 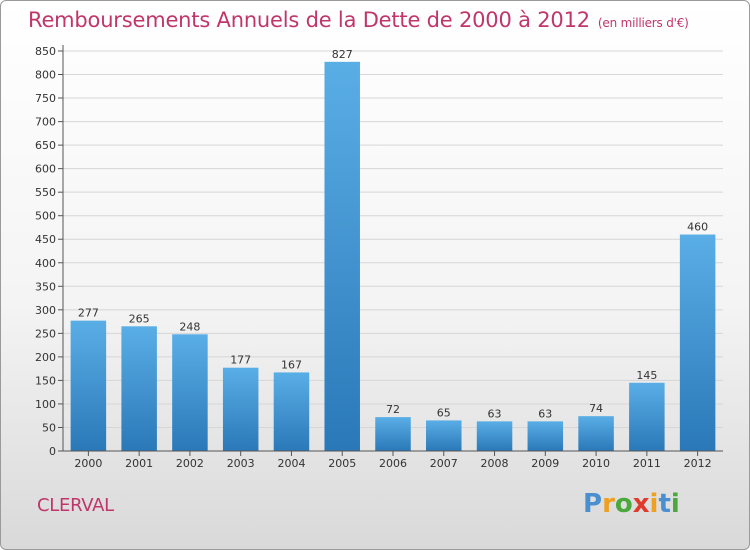 I want to click on x-tick-label: 2004, so click(x=291, y=463).